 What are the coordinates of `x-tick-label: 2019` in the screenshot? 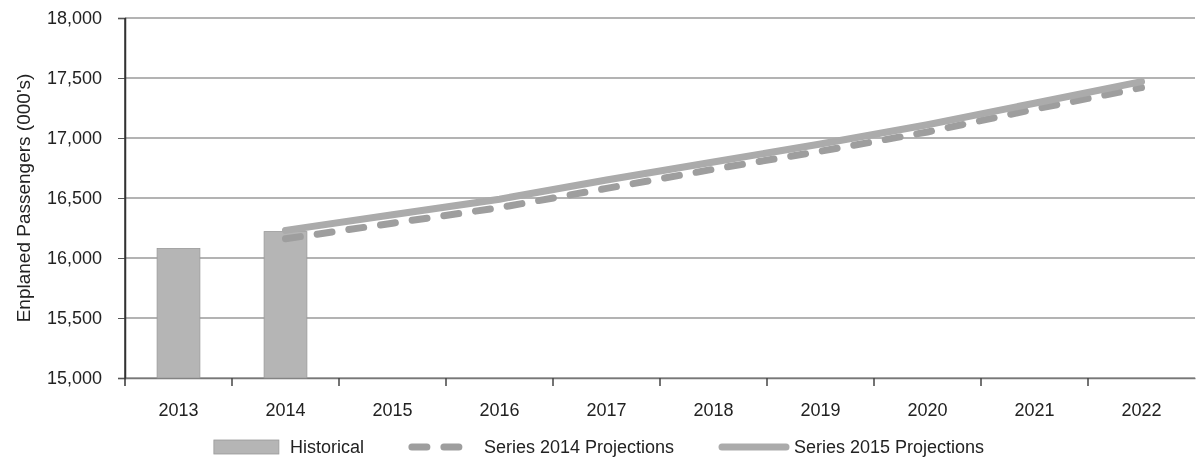 It's located at (820, 409).